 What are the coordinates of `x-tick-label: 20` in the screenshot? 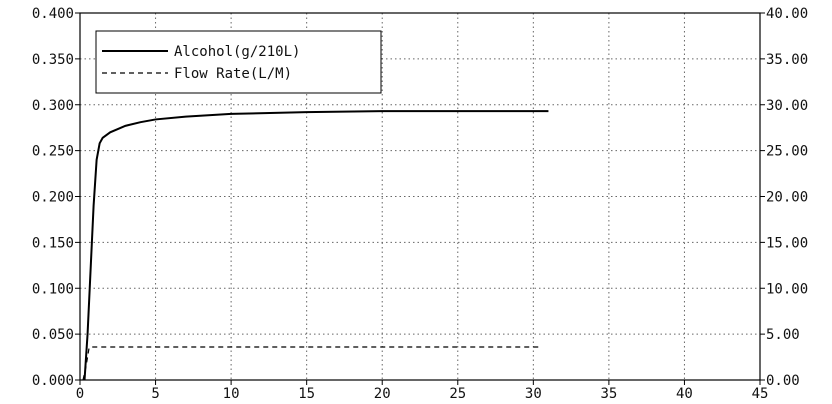 It's located at (382, 394).